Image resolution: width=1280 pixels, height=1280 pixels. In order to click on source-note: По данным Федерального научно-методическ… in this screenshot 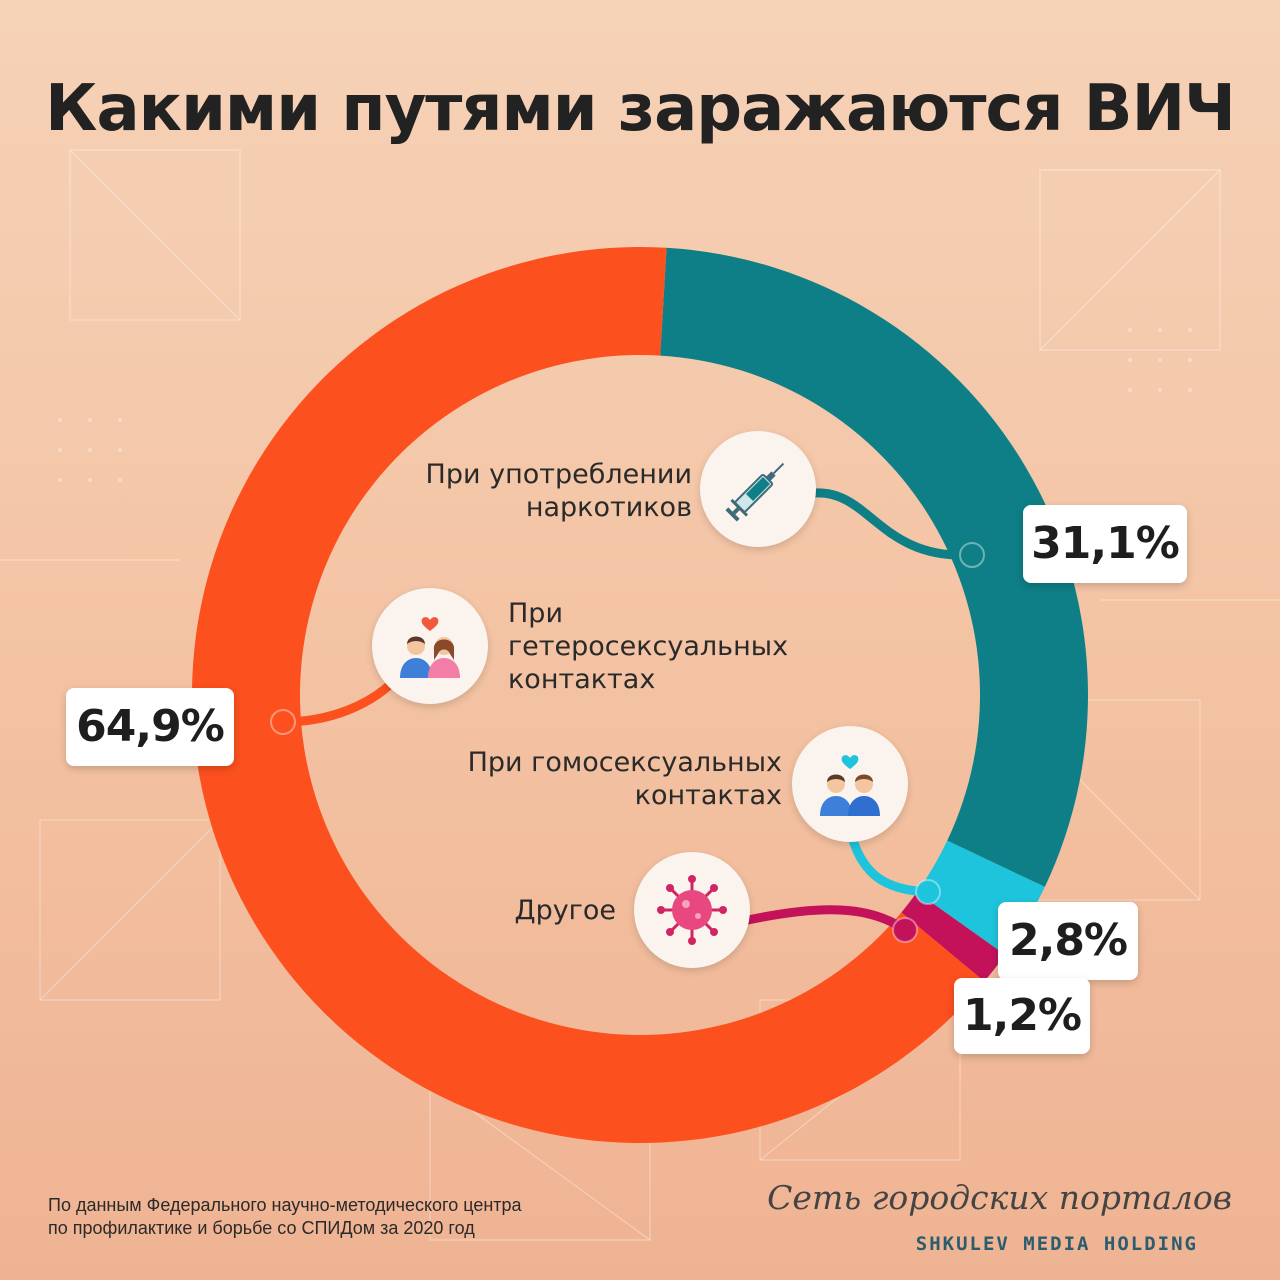, I will do `click(285, 1216)`.